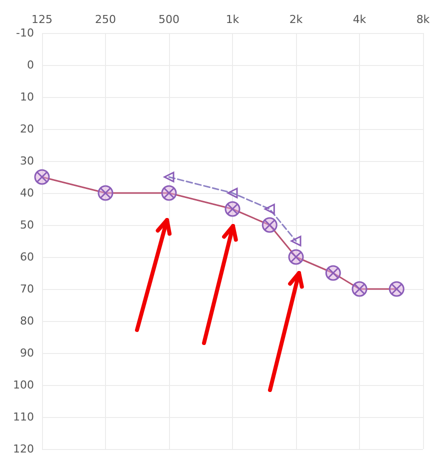 The width and height of the screenshot is (437, 455). What do you see at coordinates (27, 353) in the screenshot?
I see `y-tick-label: 90` at bounding box center [27, 353].